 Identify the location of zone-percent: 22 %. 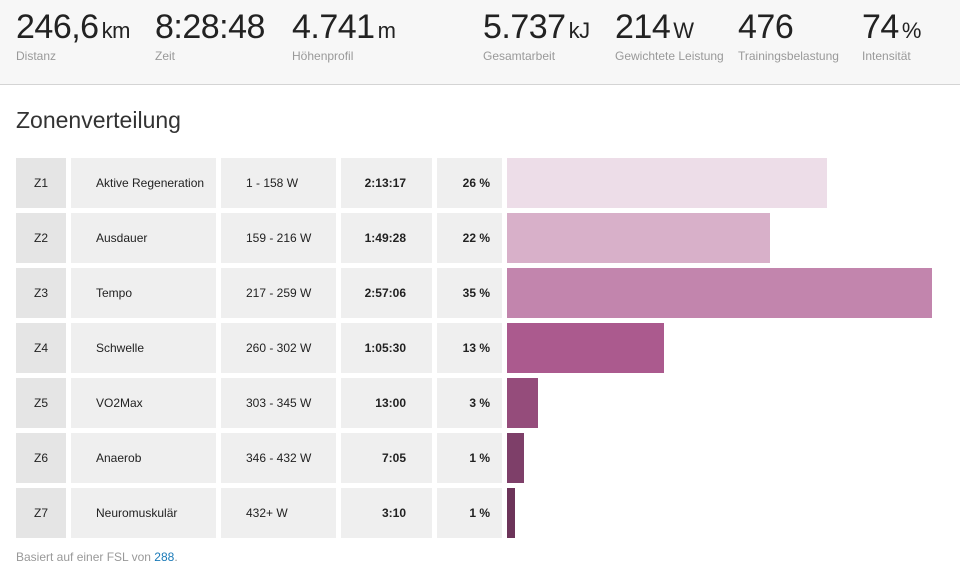
(469, 238).